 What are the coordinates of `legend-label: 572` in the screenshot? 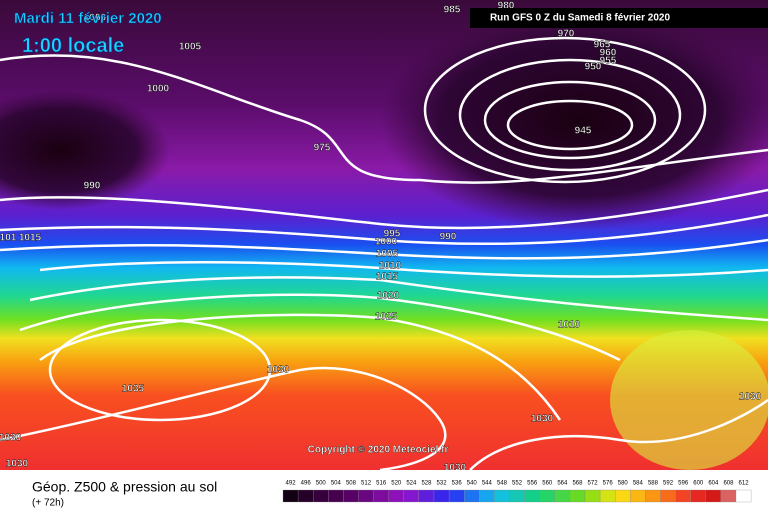 It's located at (593, 484).